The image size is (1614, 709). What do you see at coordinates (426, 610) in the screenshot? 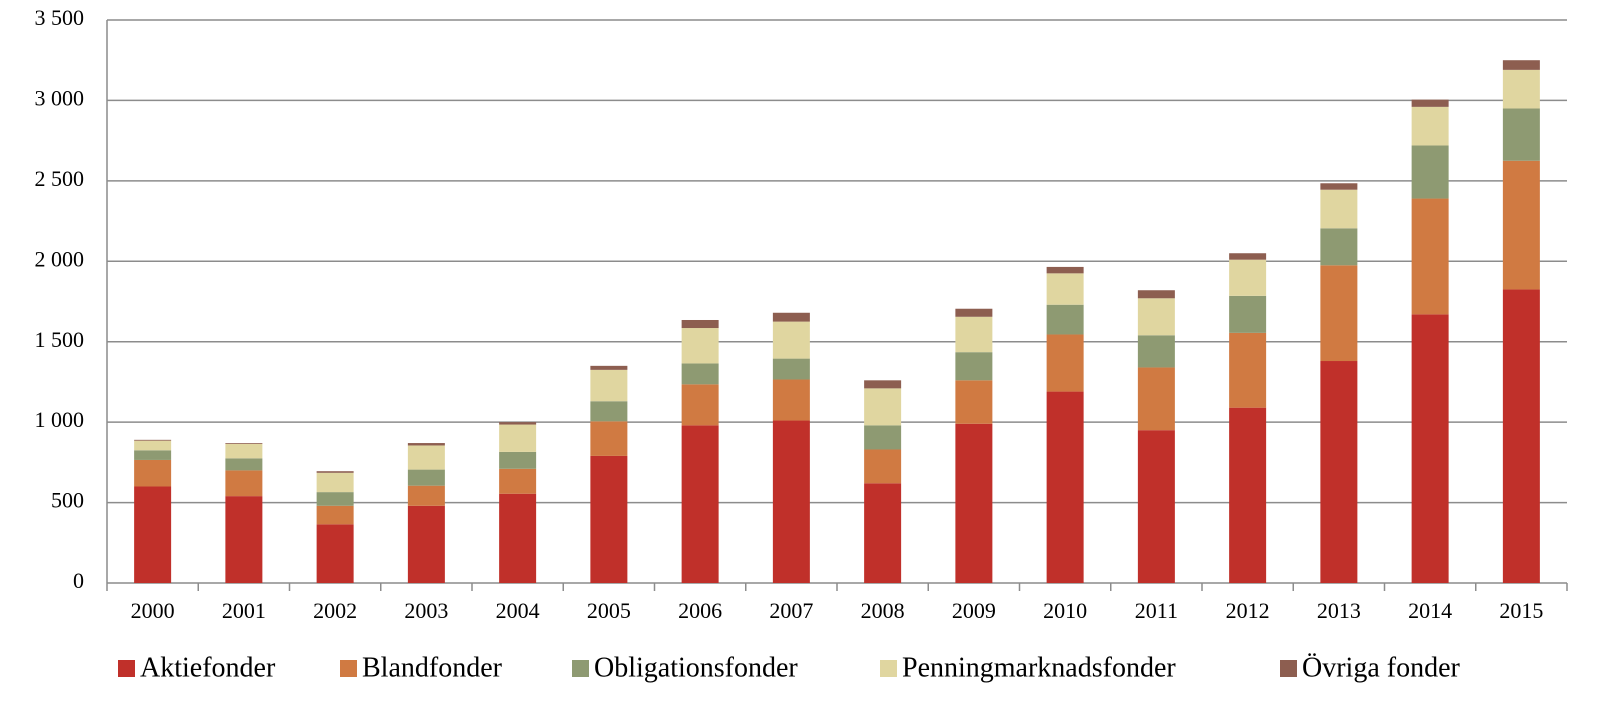
I see `x-tick-label: 2003` at bounding box center [426, 610].